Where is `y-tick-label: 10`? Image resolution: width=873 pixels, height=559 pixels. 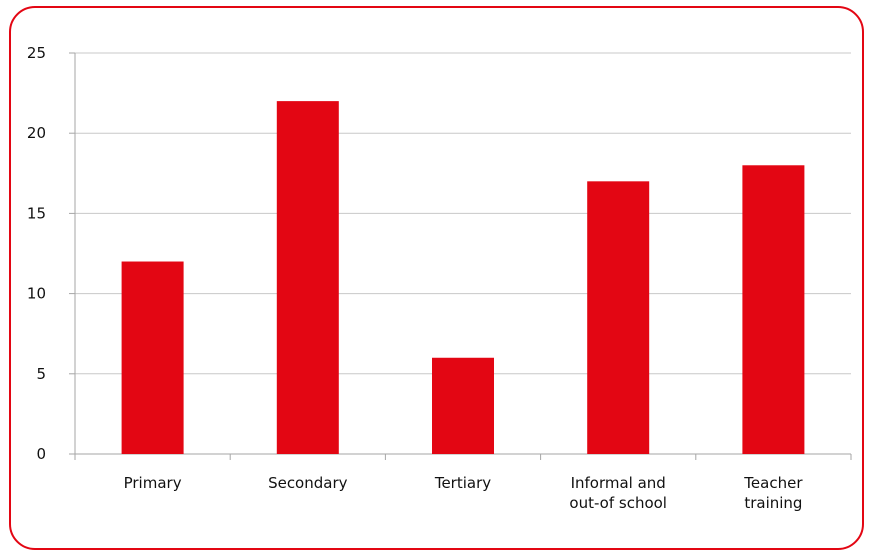 y-tick-label: 10 is located at coordinates (36, 294).